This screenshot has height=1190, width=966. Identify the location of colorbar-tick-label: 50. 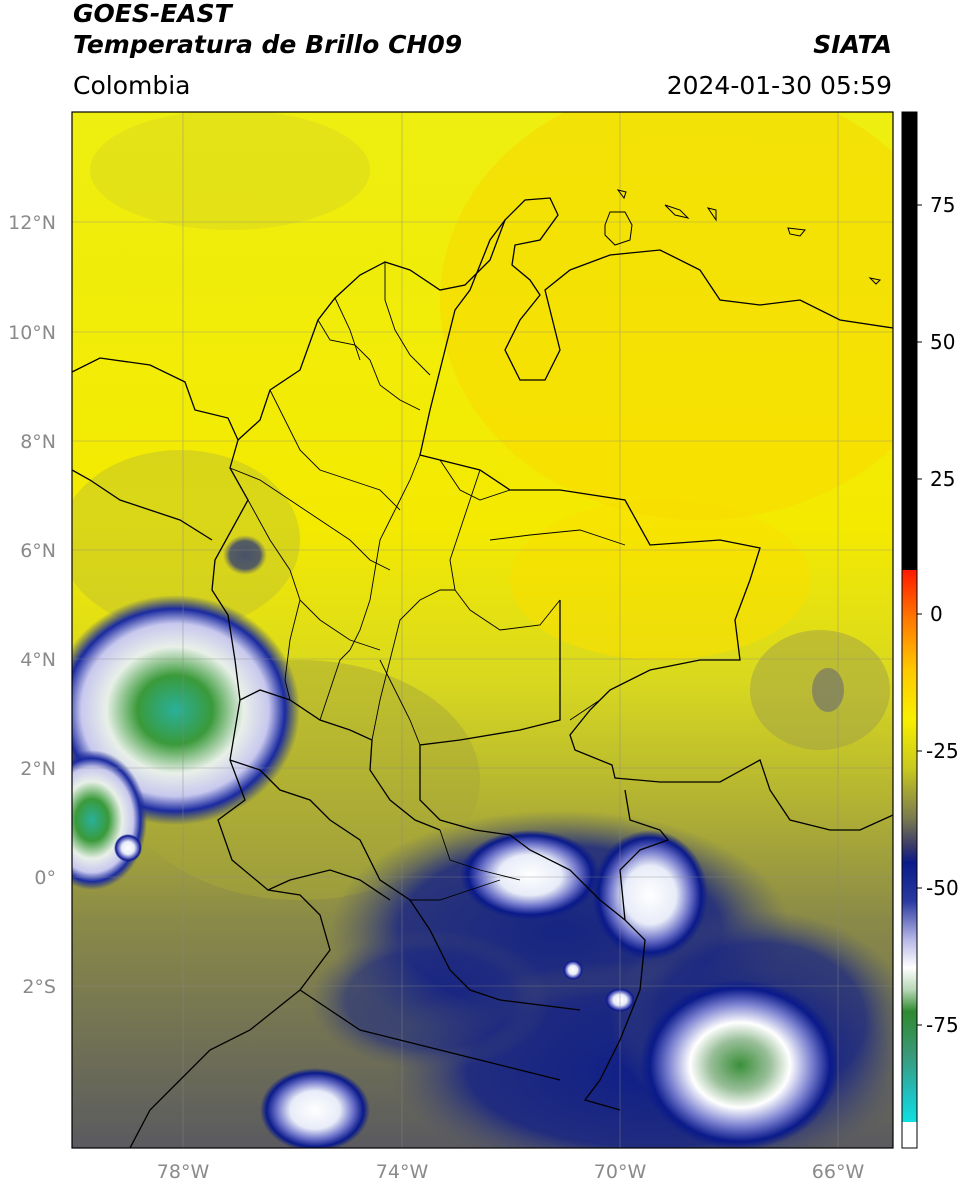
(942, 342).